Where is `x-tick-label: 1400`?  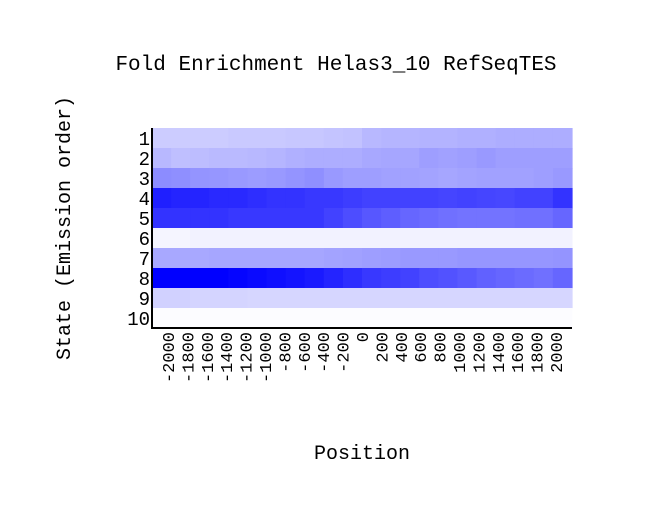
x-tick-label: 1400 is located at coordinates (500, 352).